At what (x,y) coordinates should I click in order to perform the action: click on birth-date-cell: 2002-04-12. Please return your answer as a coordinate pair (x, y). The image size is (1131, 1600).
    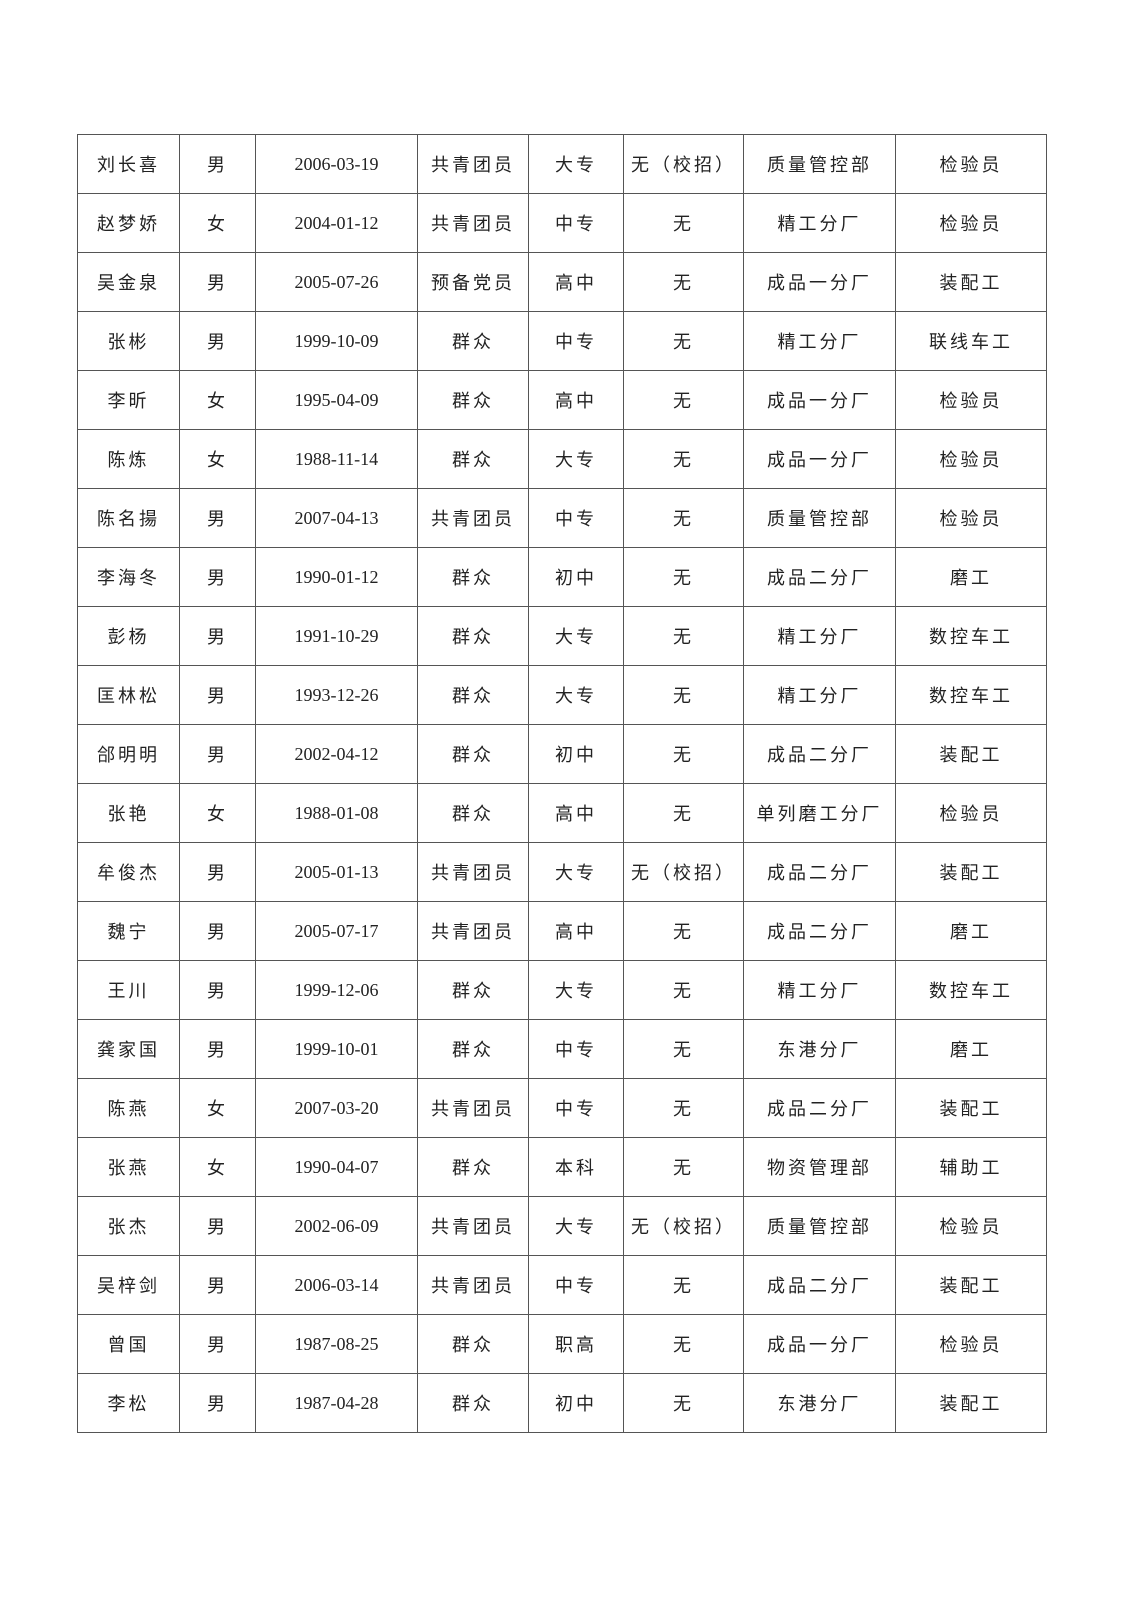
    Looking at the image, I should click on (336, 754).